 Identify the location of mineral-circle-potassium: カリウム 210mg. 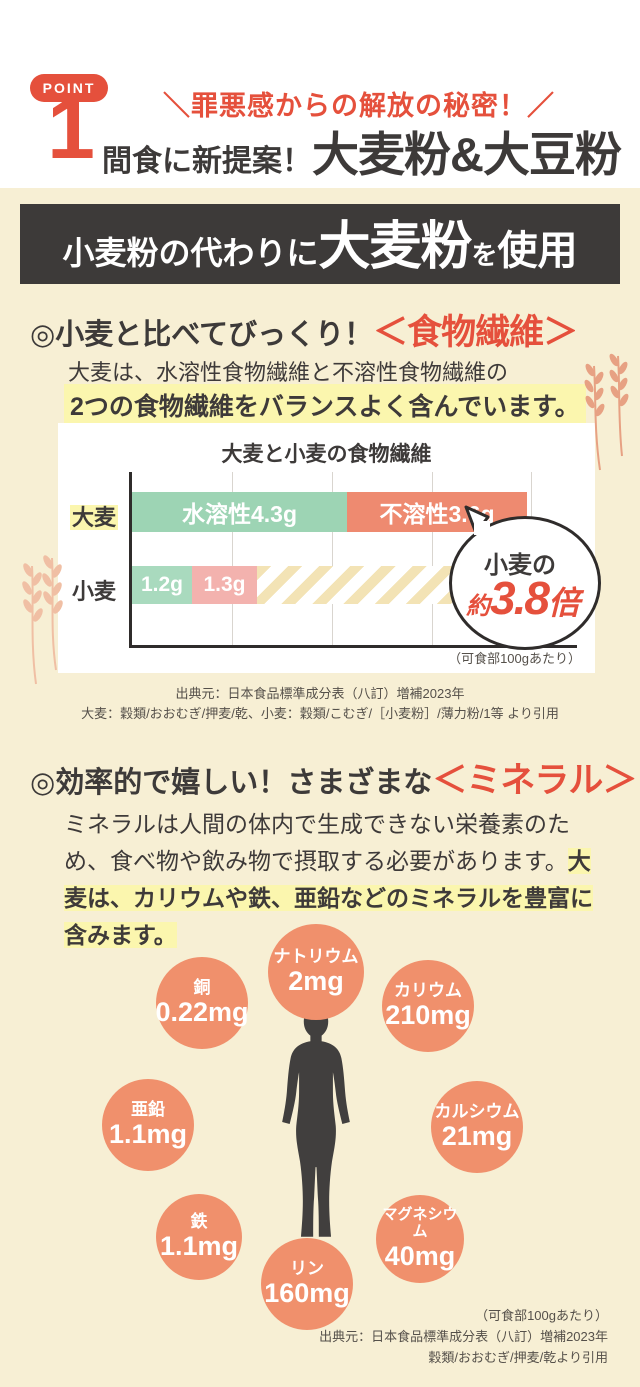
(428, 1006).